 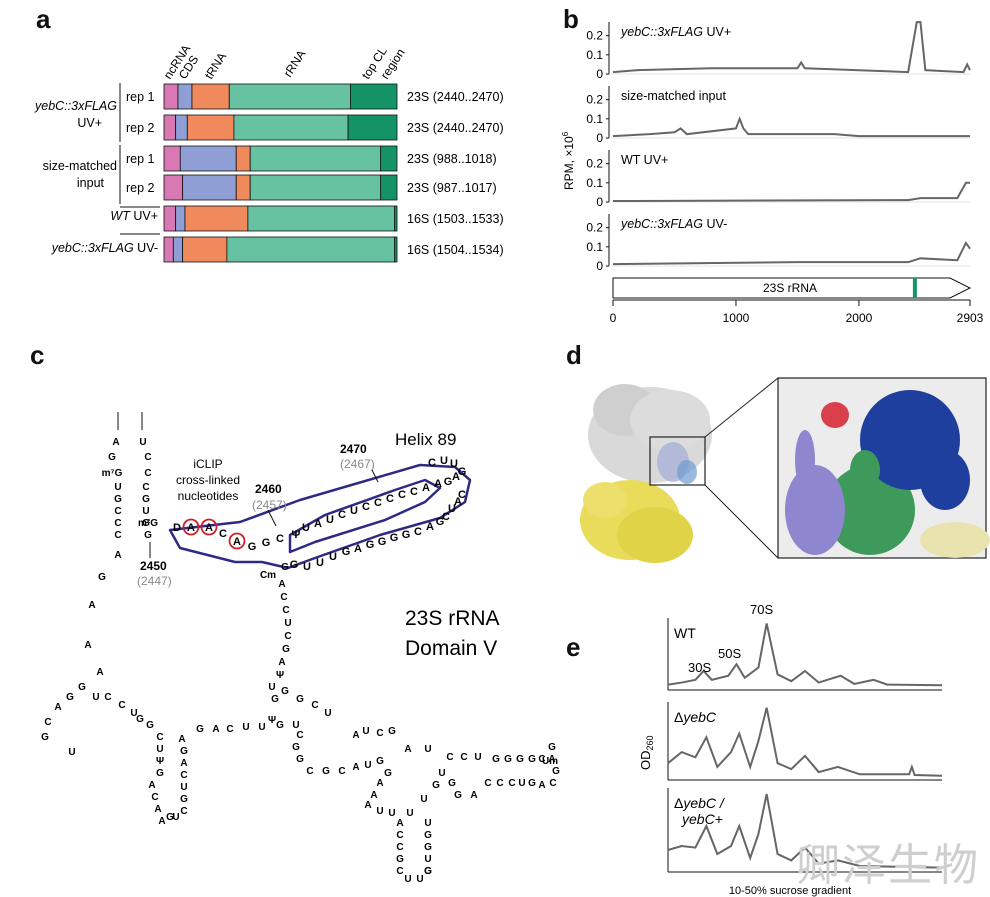 What do you see at coordinates (330, 520) in the screenshot?
I see `helix-top-nt-3: U` at bounding box center [330, 520].